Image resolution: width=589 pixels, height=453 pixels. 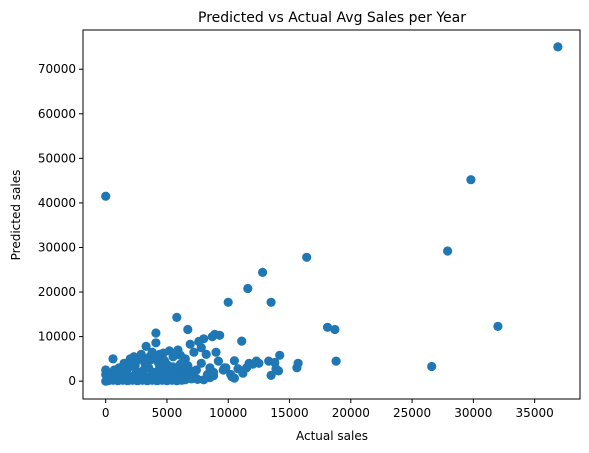 I want to click on y-tick-label: 0, so click(x=72, y=381).